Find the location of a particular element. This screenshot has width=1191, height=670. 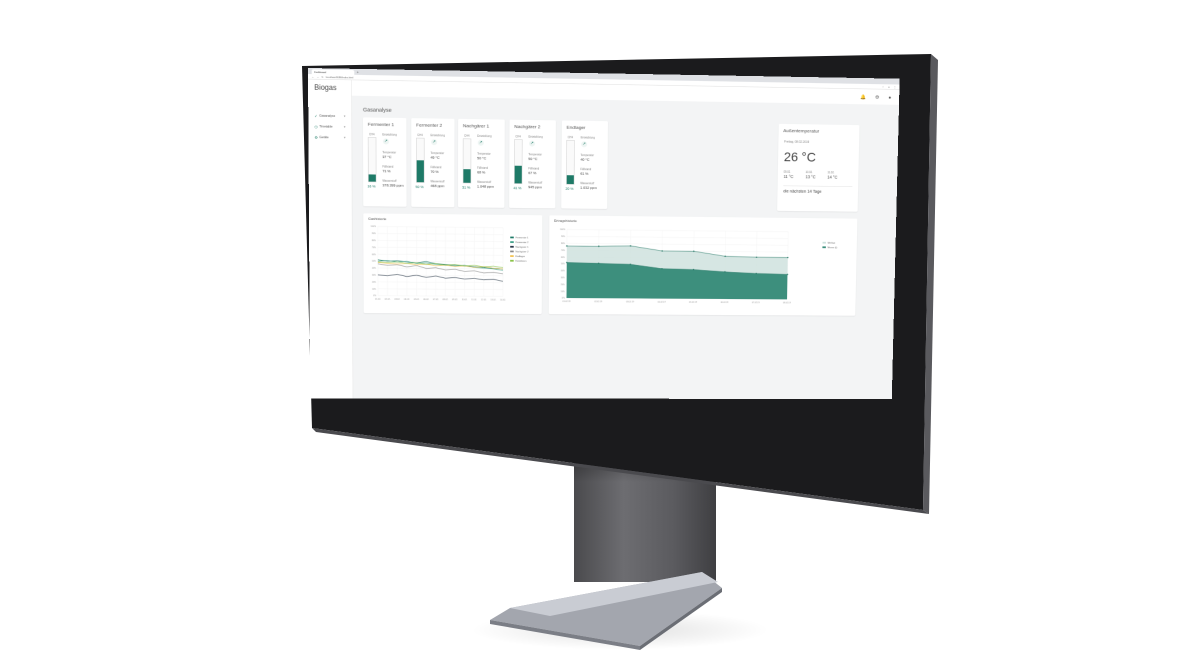

bell-icon: 🔔 is located at coordinates (863, 97).